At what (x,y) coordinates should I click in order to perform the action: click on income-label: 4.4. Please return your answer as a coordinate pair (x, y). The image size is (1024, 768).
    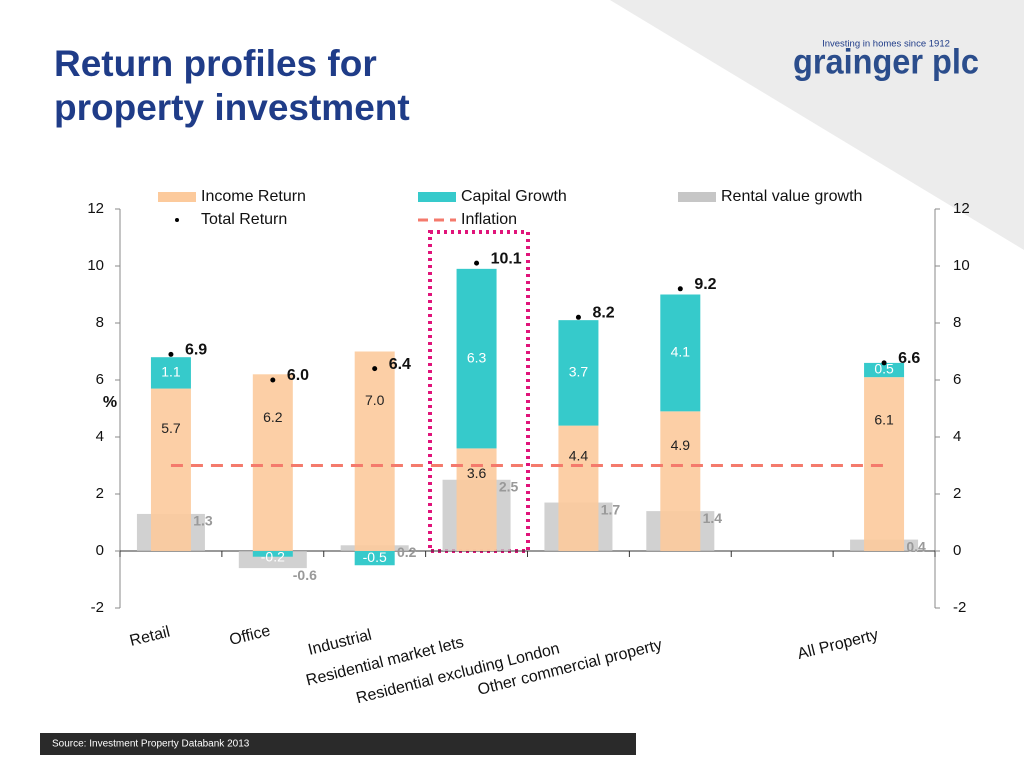
    Looking at the image, I should click on (579, 456).